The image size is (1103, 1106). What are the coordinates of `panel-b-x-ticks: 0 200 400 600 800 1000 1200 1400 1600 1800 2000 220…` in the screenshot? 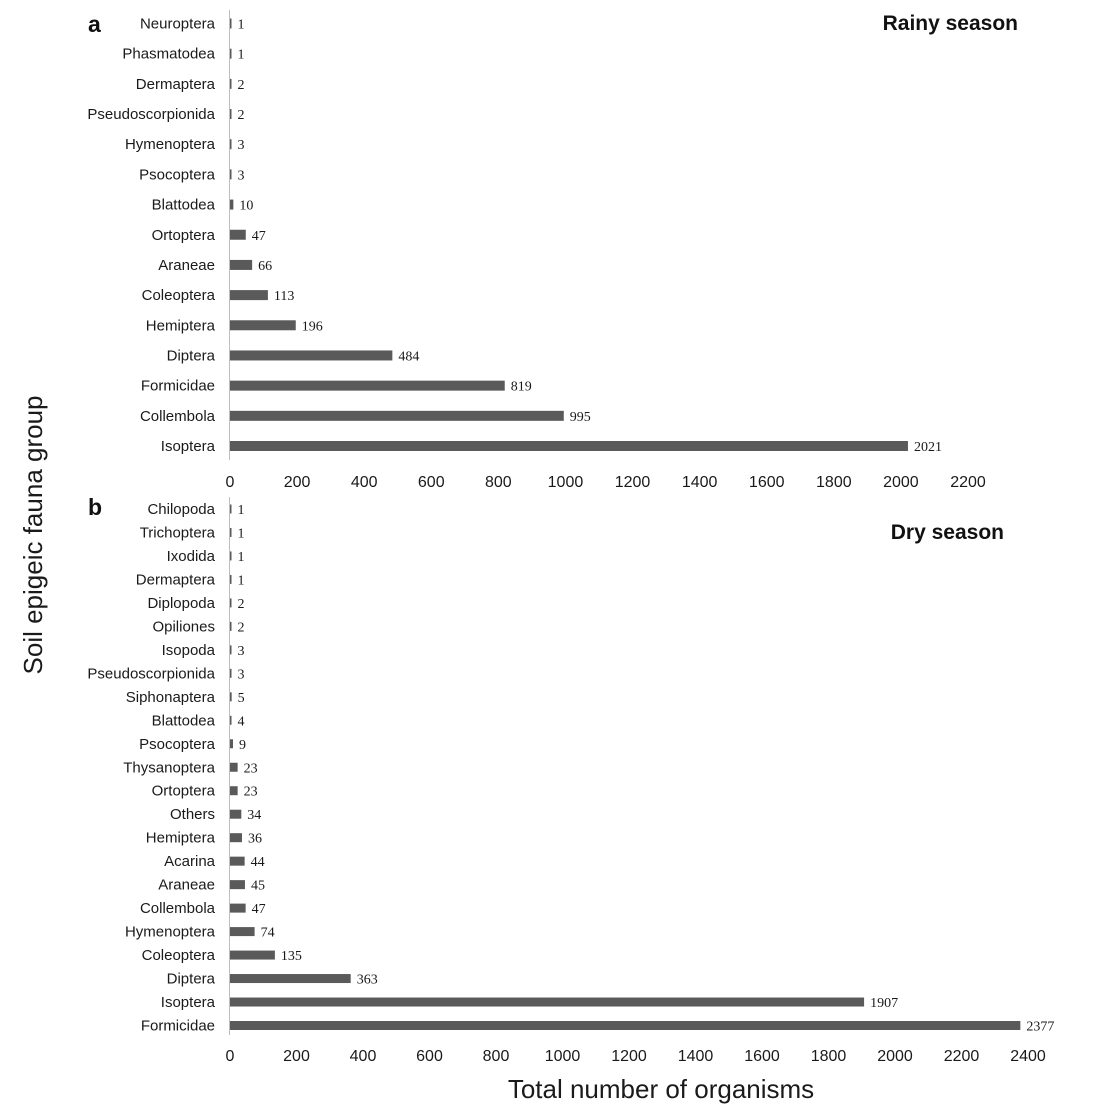 It's located at (636, 1056).